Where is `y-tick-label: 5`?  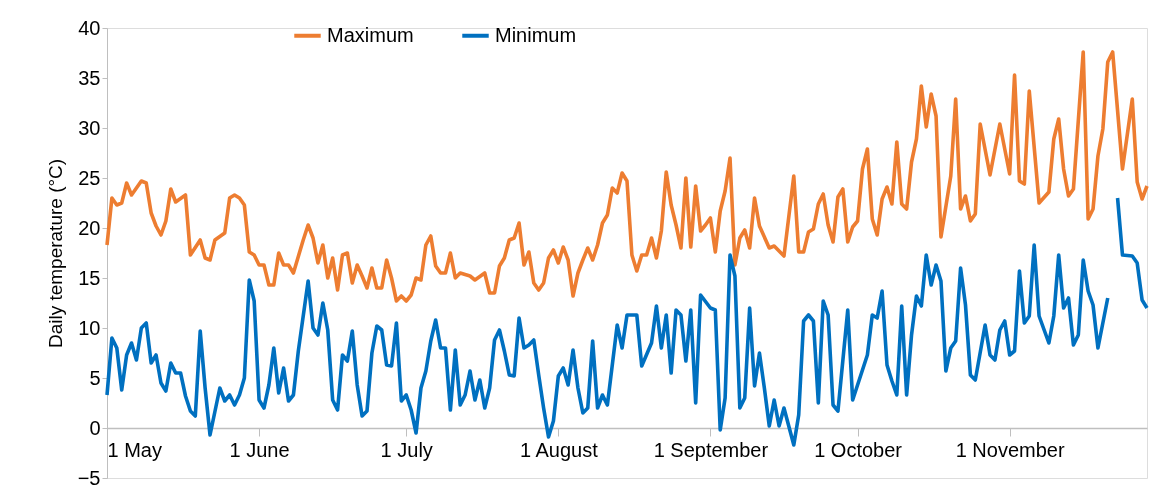 y-tick-label: 5 is located at coordinates (95, 377).